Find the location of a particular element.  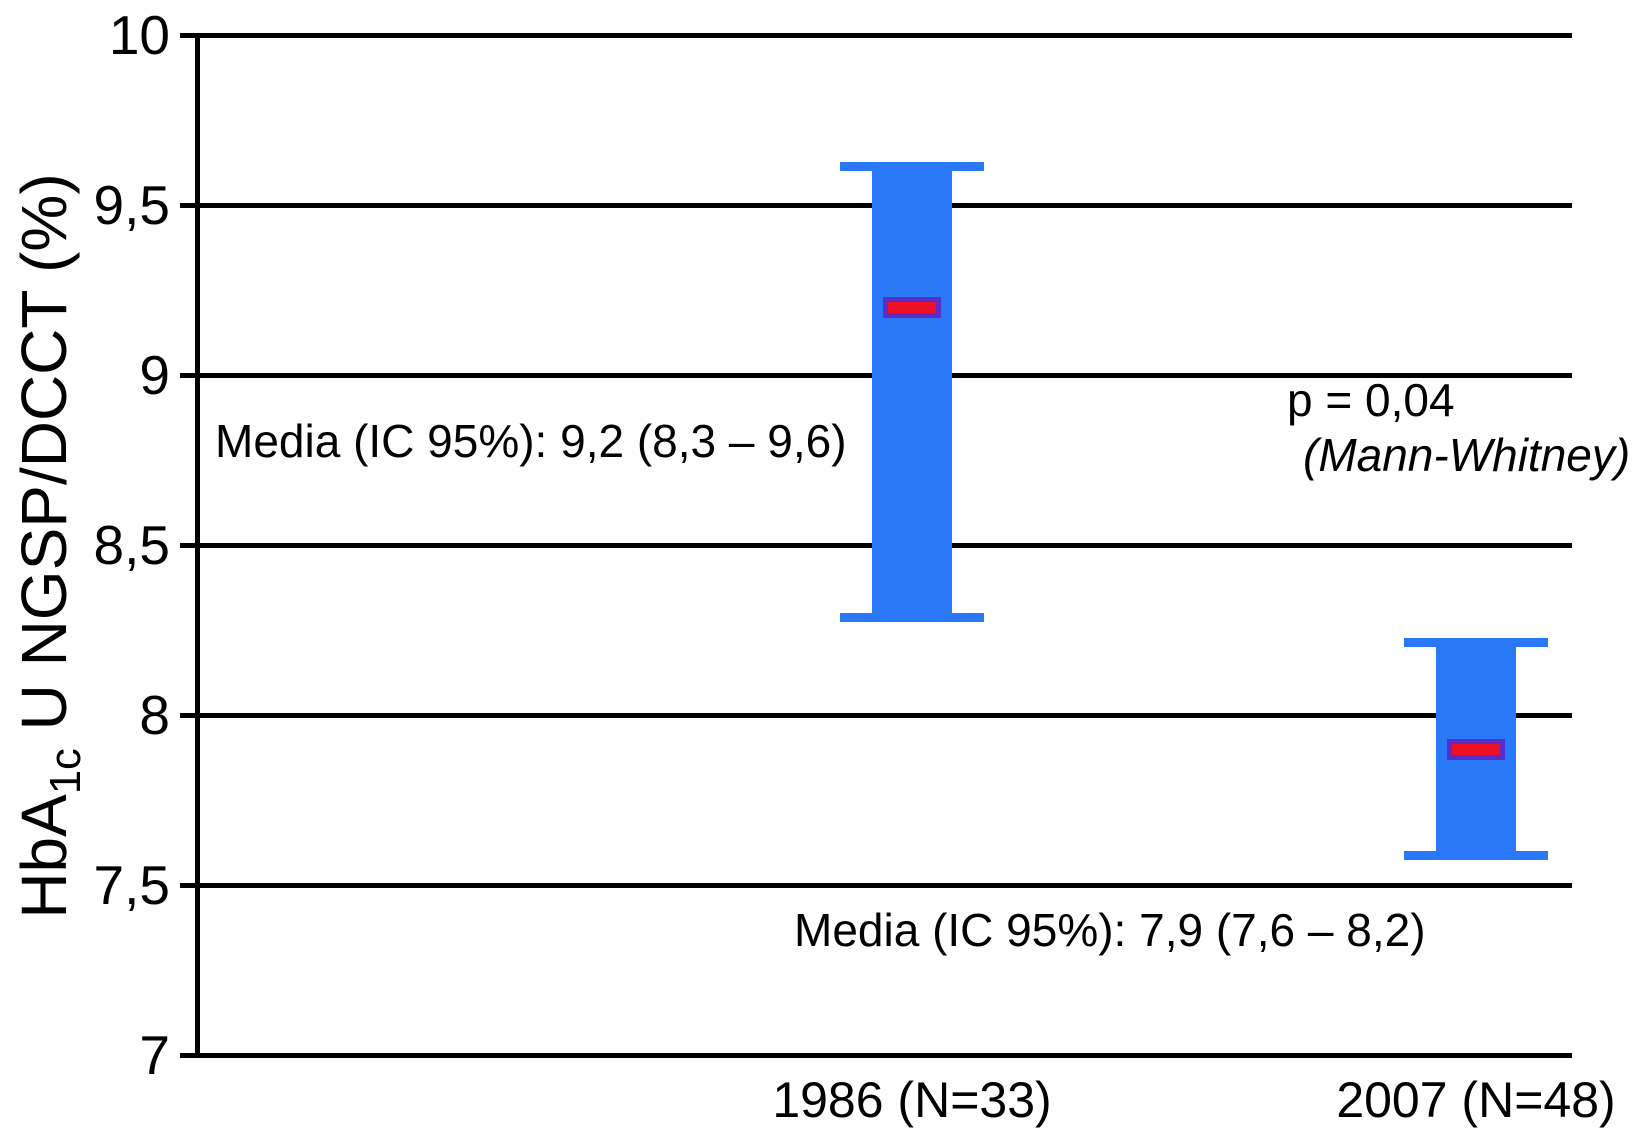

y-tick-label-8-5: 8,5 is located at coordinates (131, 545).